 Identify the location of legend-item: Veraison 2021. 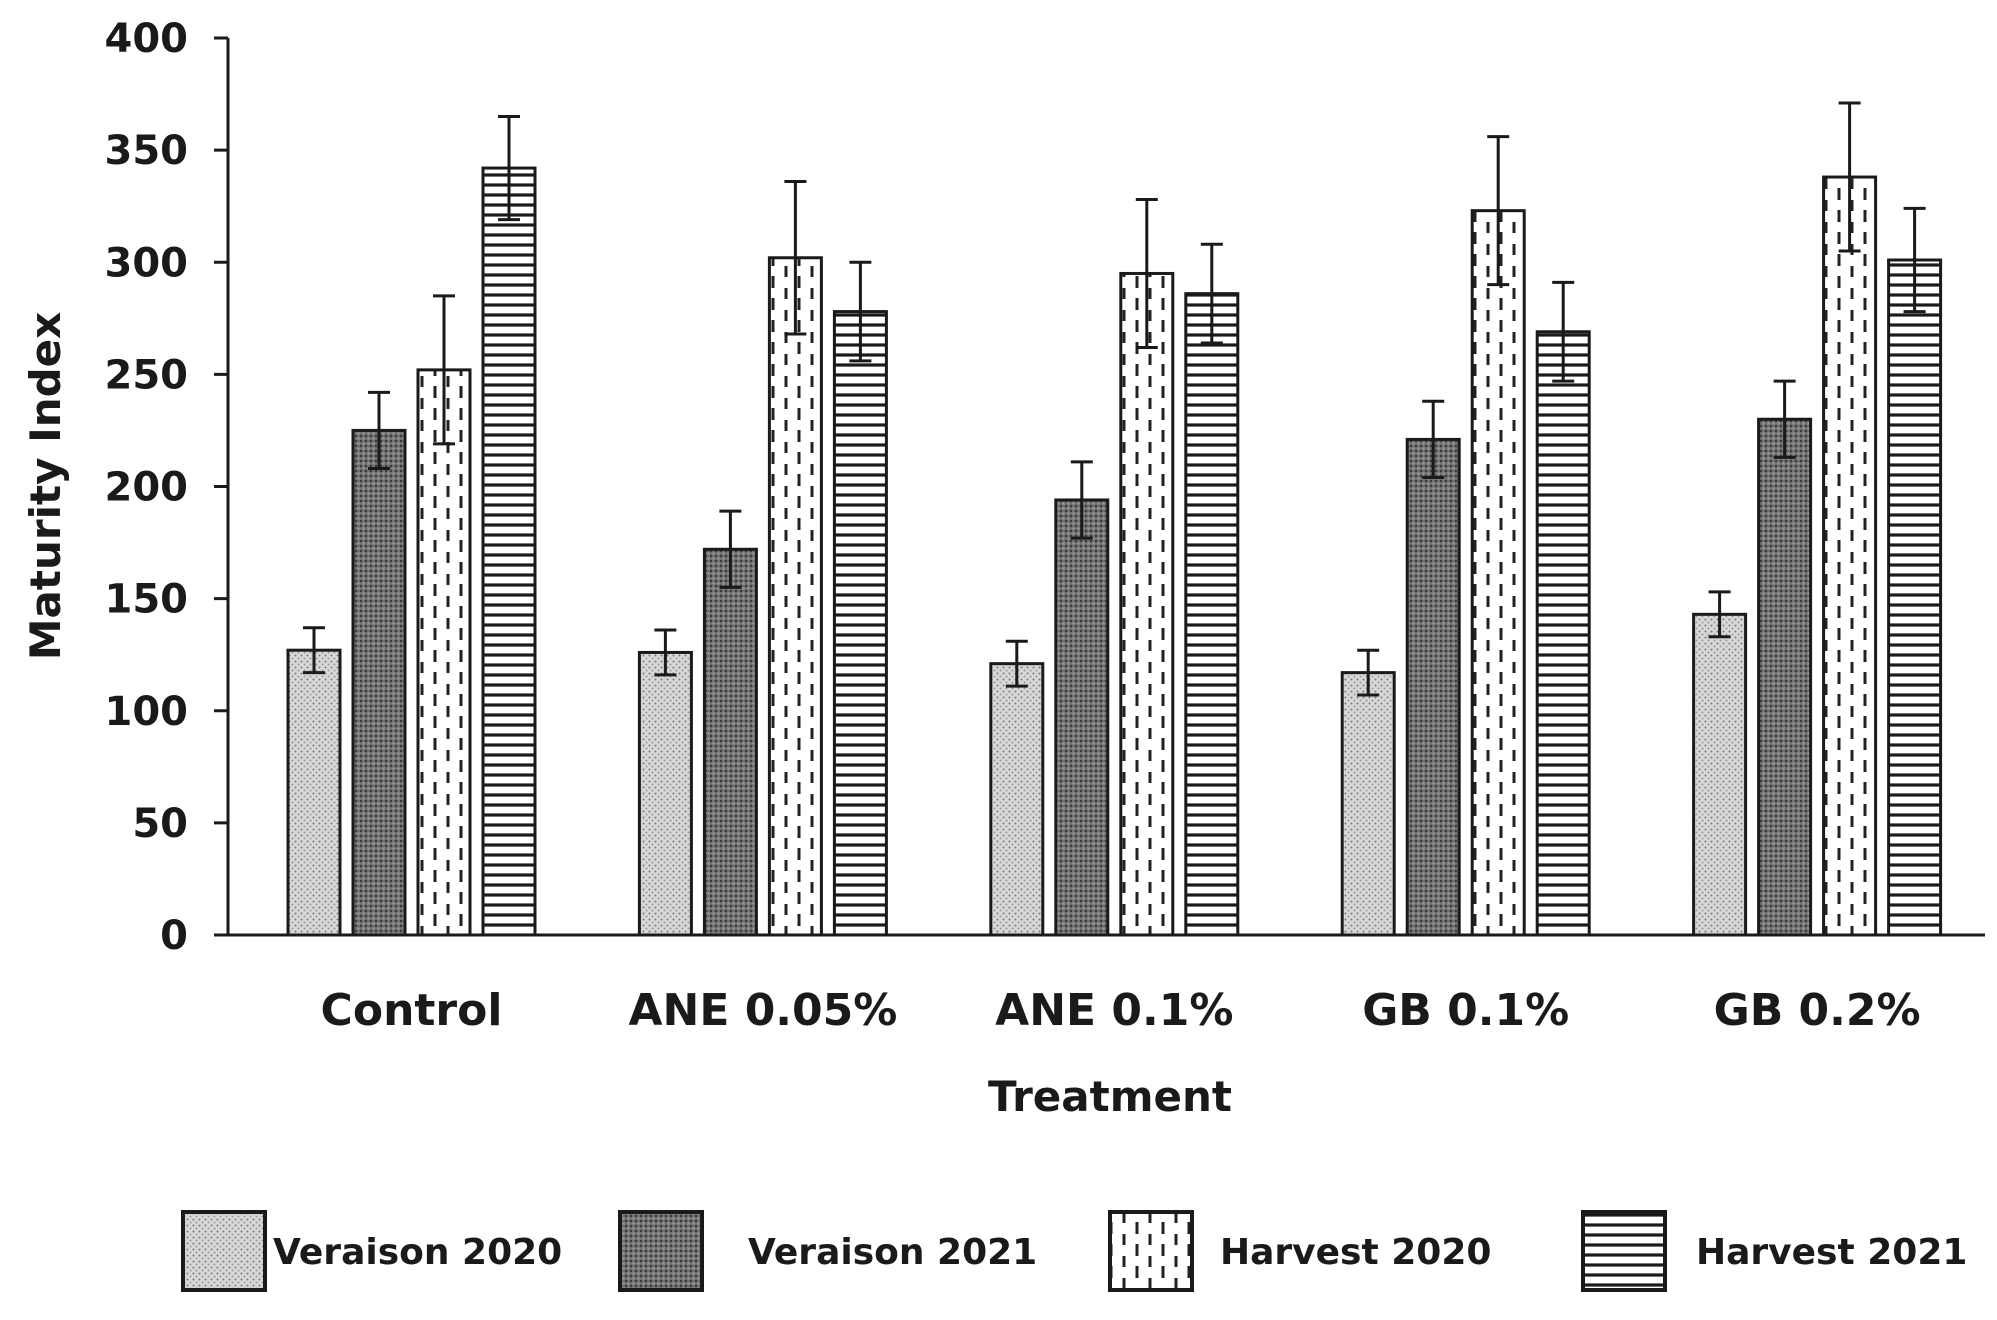
(827, 1251).